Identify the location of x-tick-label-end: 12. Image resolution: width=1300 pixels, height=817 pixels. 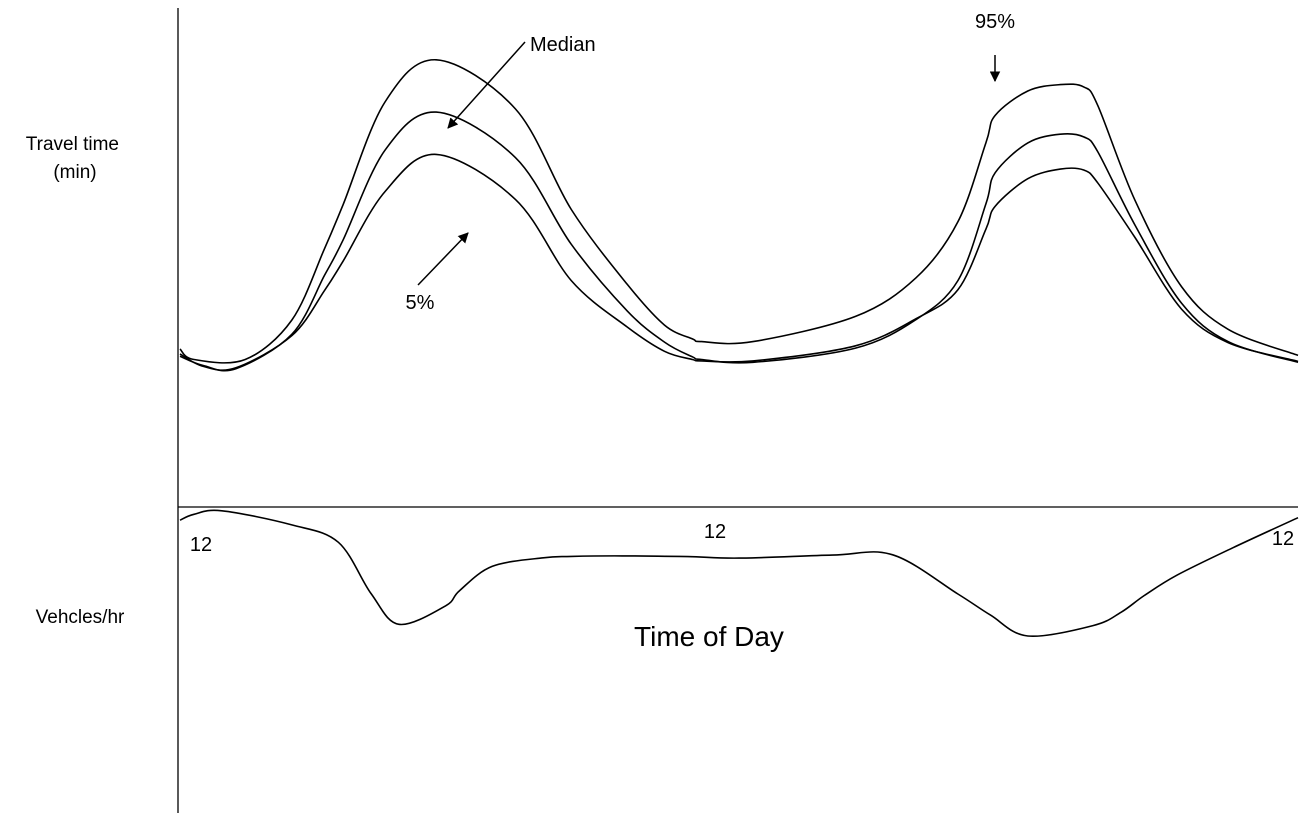
(1283, 539).